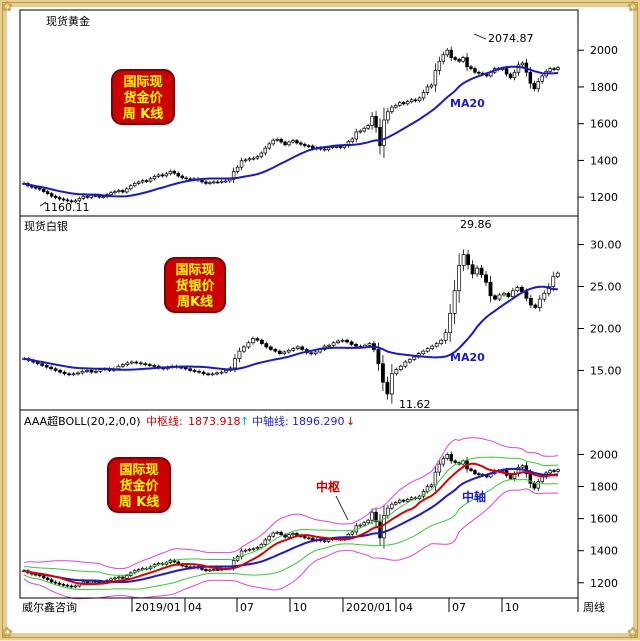 The image size is (640, 641). What do you see at coordinates (195, 285) in the screenshot?
I see `silver-badge: 国际现 货银价 周K线` at bounding box center [195, 285].